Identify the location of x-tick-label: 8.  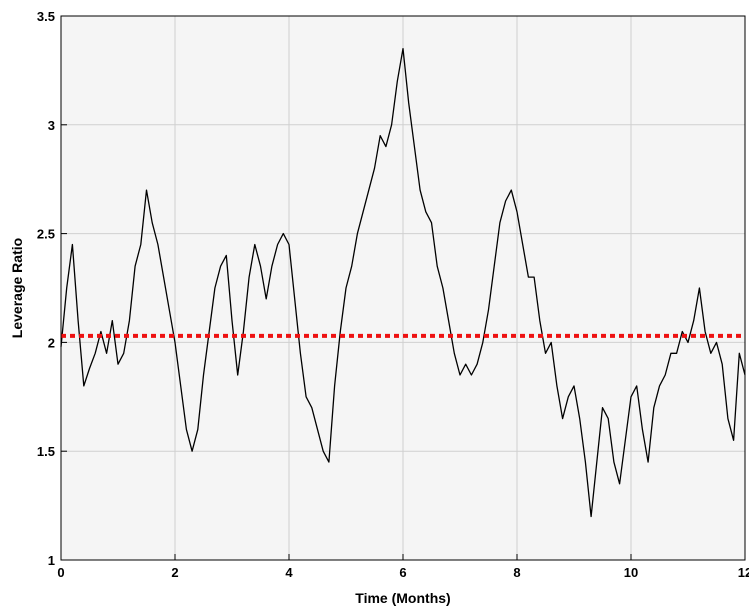
(516, 572).